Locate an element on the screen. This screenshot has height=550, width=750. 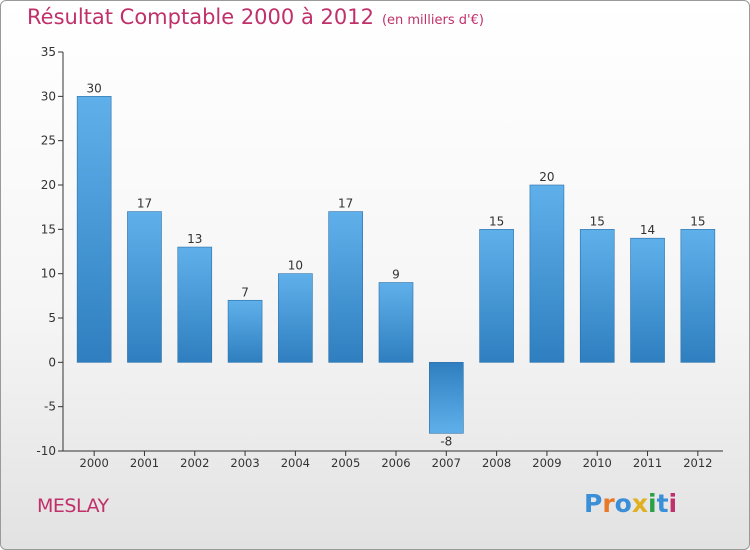
data-label-2009: 20 is located at coordinates (546, 177).